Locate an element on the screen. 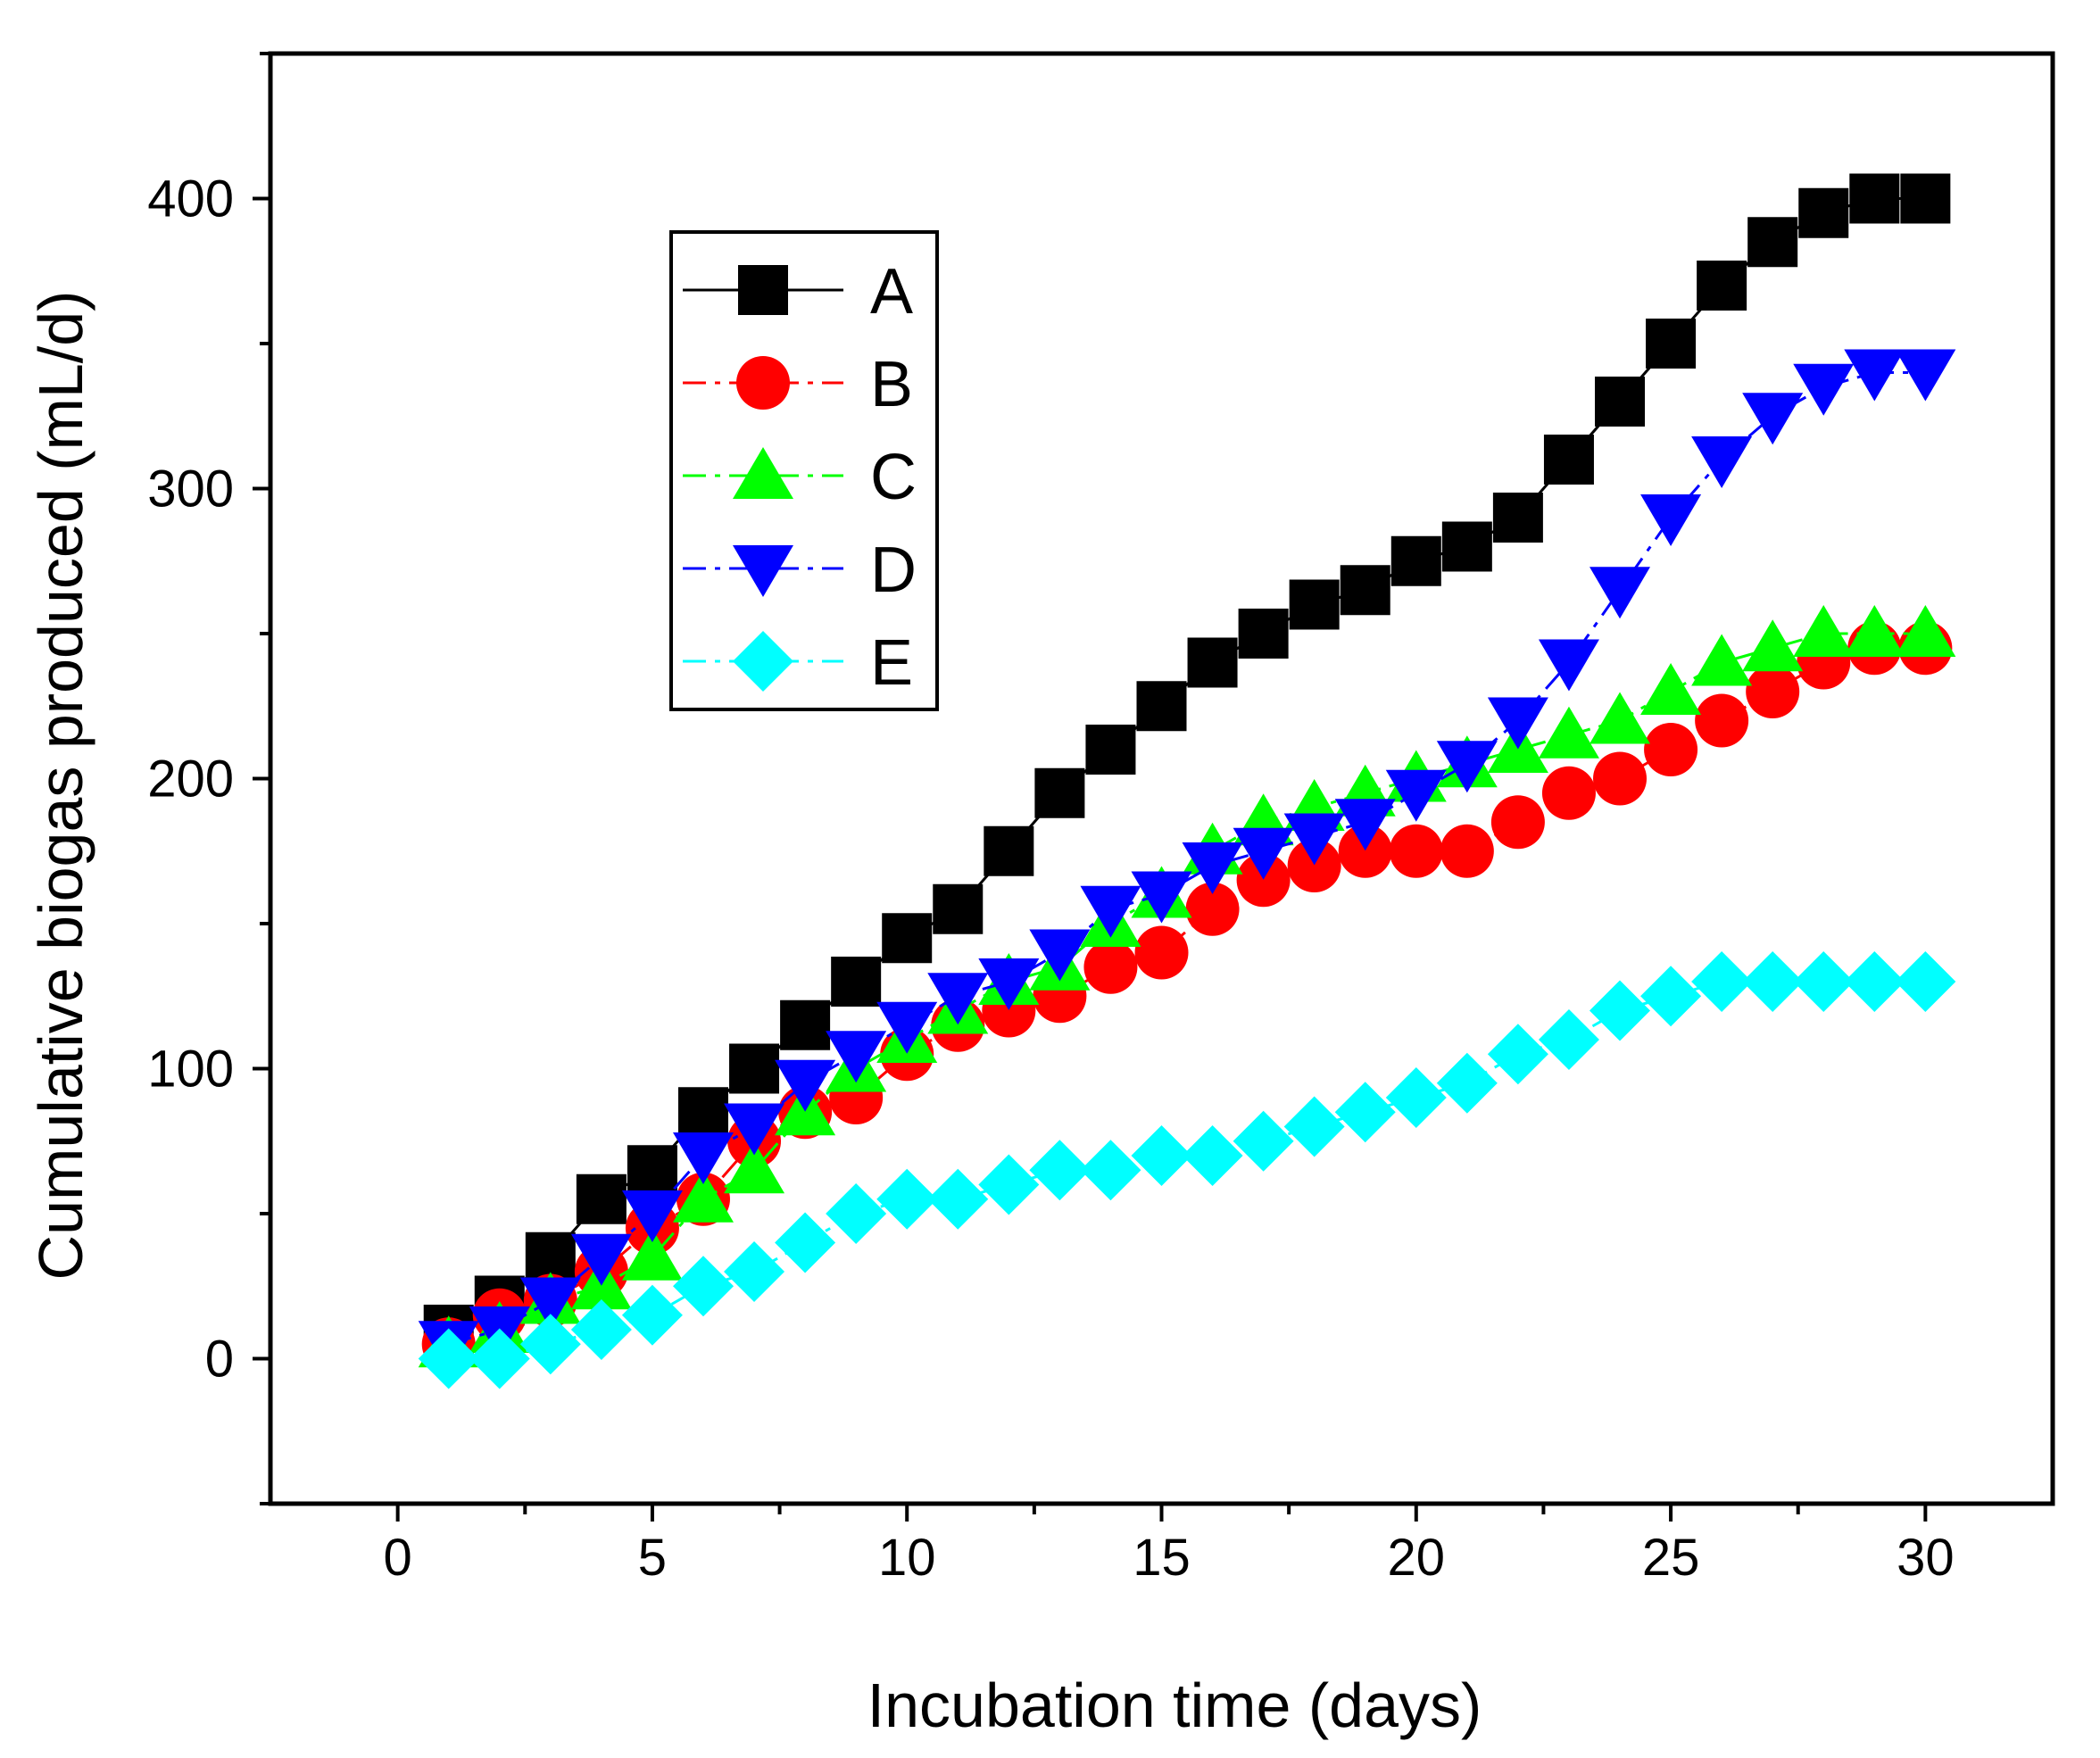  x-axis-title: Incubation time (days) is located at coordinates (1174, 1705).